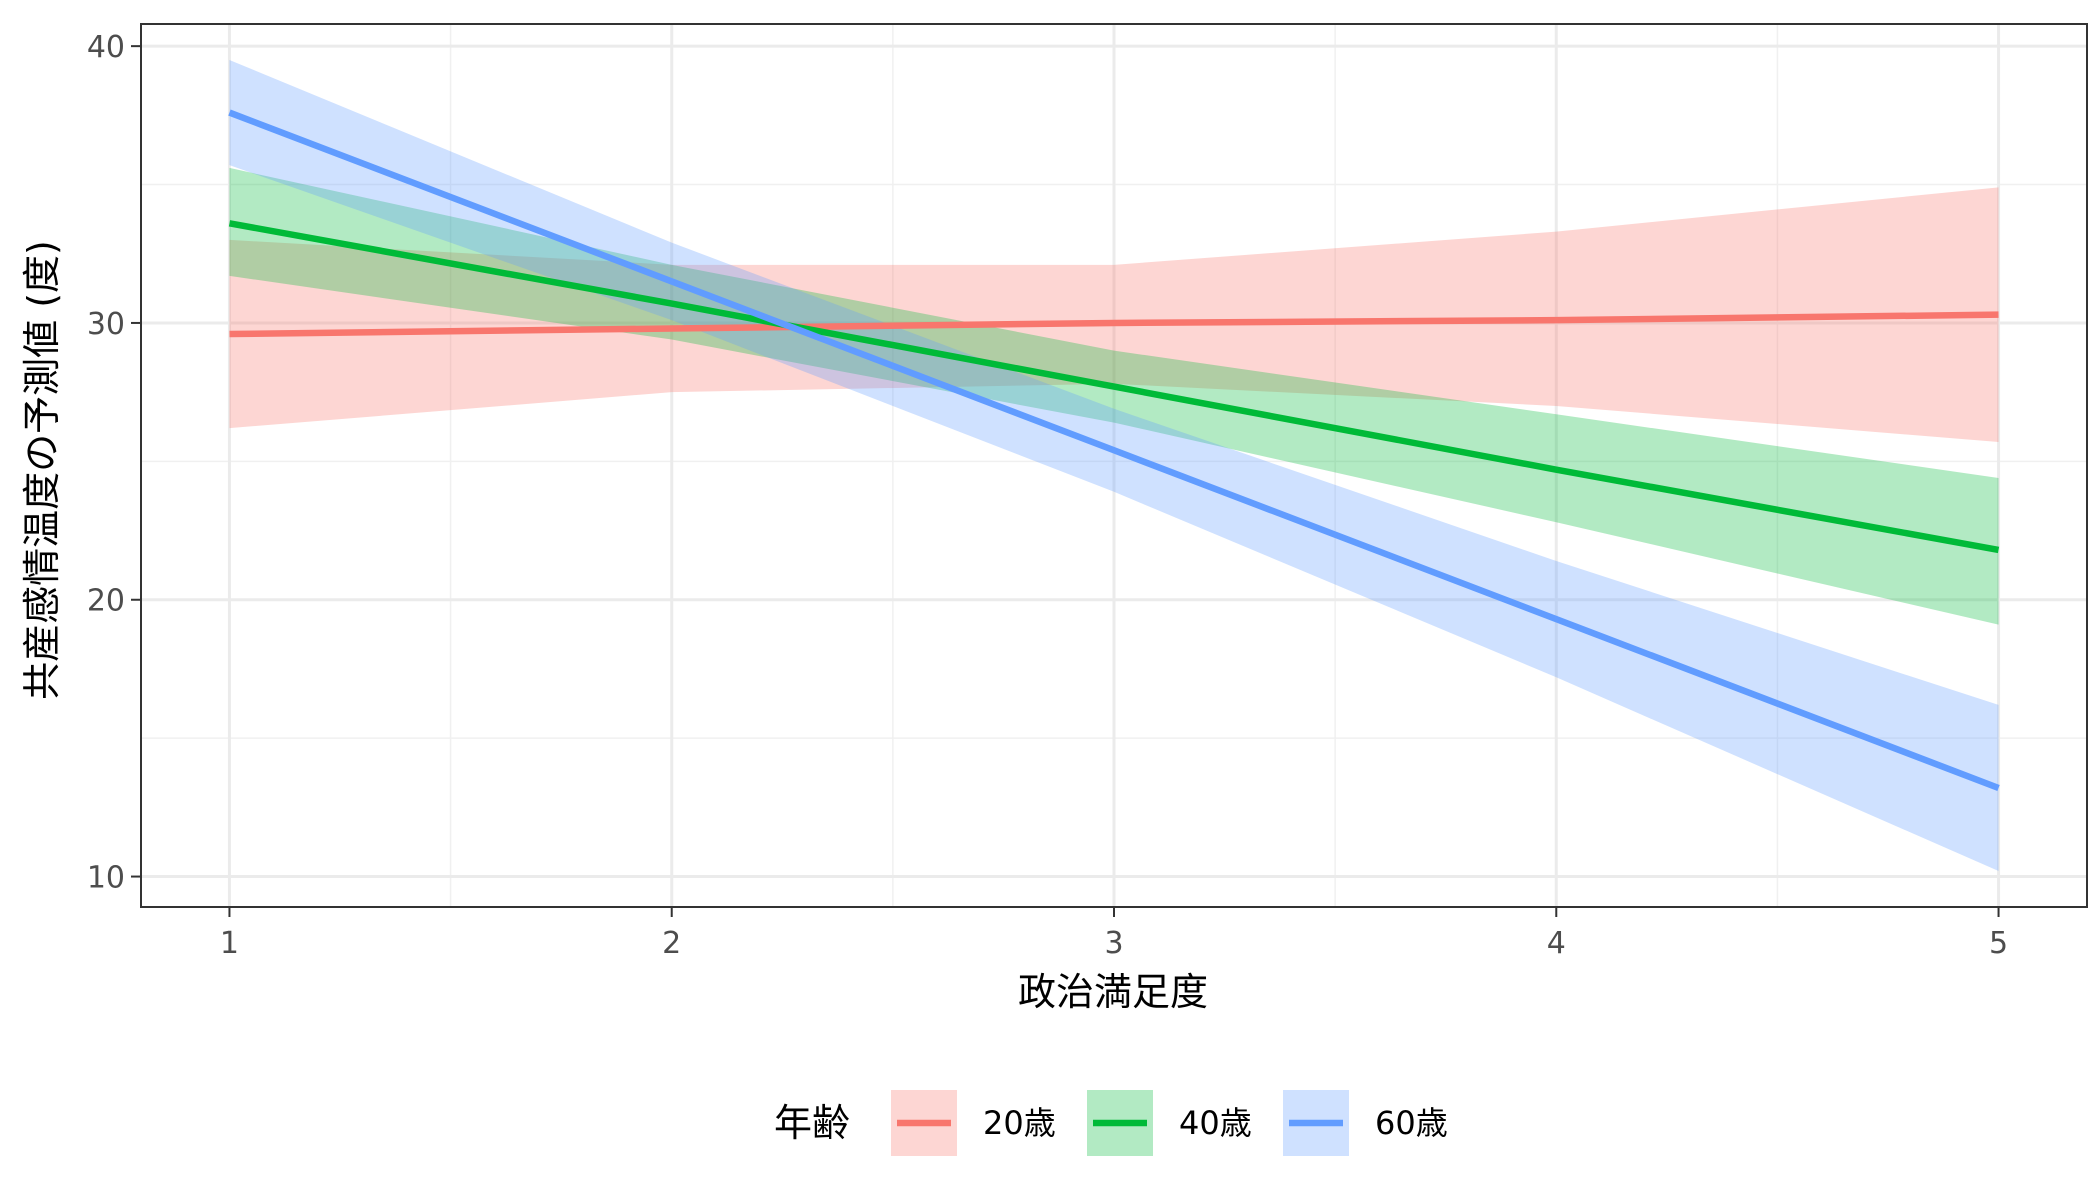  What do you see at coordinates (1019, 1123) in the screenshot?
I see `legend-label: 20歳` at bounding box center [1019, 1123].